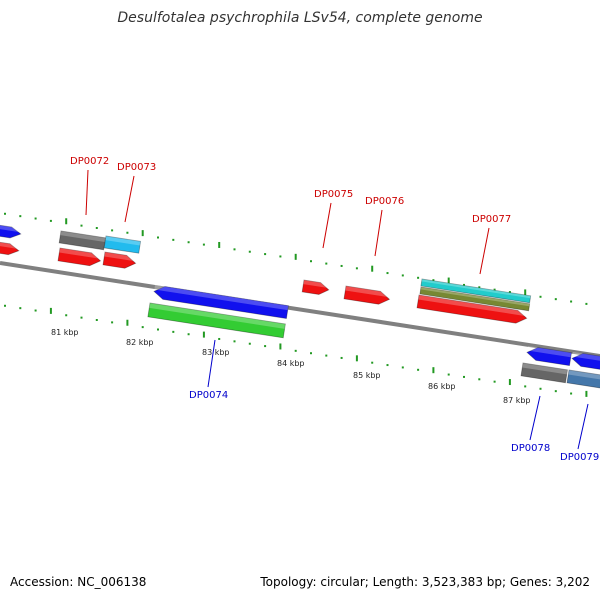  What do you see at coordinates (333, 194) in the screenshot?
I see `gene-label: DP0075` at bounding box center [333, 194].